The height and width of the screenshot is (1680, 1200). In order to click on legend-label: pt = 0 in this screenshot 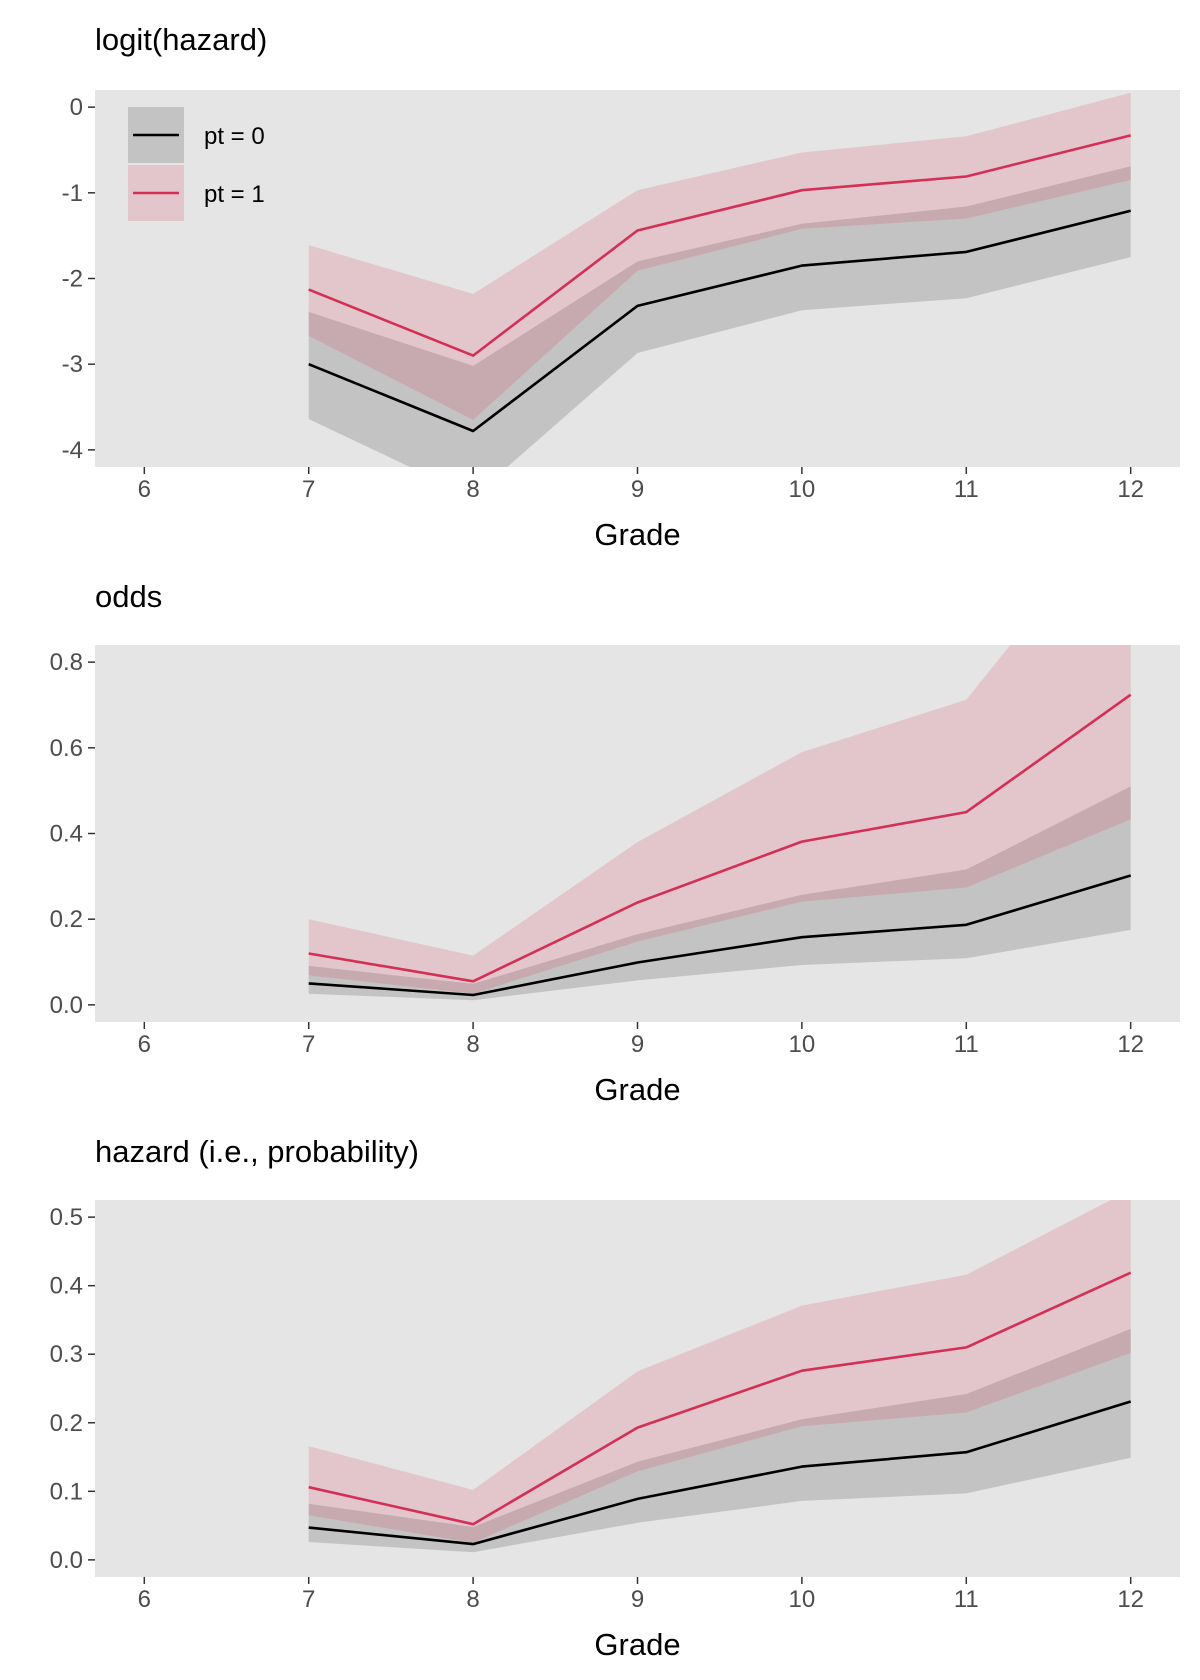, I will do `click(234, 136)`.